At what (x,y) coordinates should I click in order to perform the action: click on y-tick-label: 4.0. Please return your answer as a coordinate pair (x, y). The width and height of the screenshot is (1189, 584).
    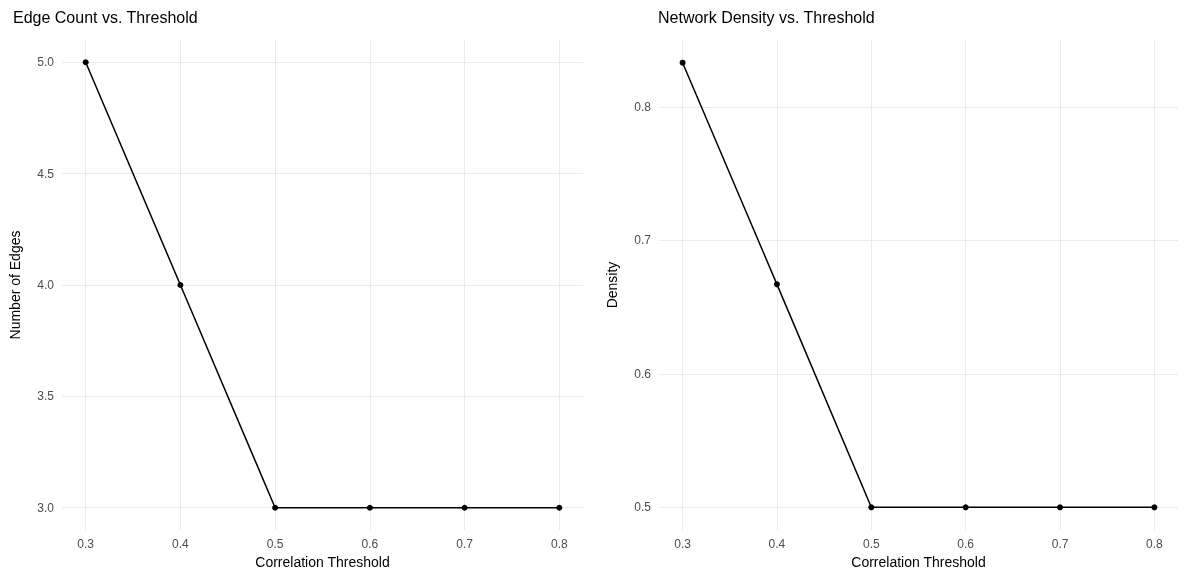
    Looking at the image, I should click on (46, 285).